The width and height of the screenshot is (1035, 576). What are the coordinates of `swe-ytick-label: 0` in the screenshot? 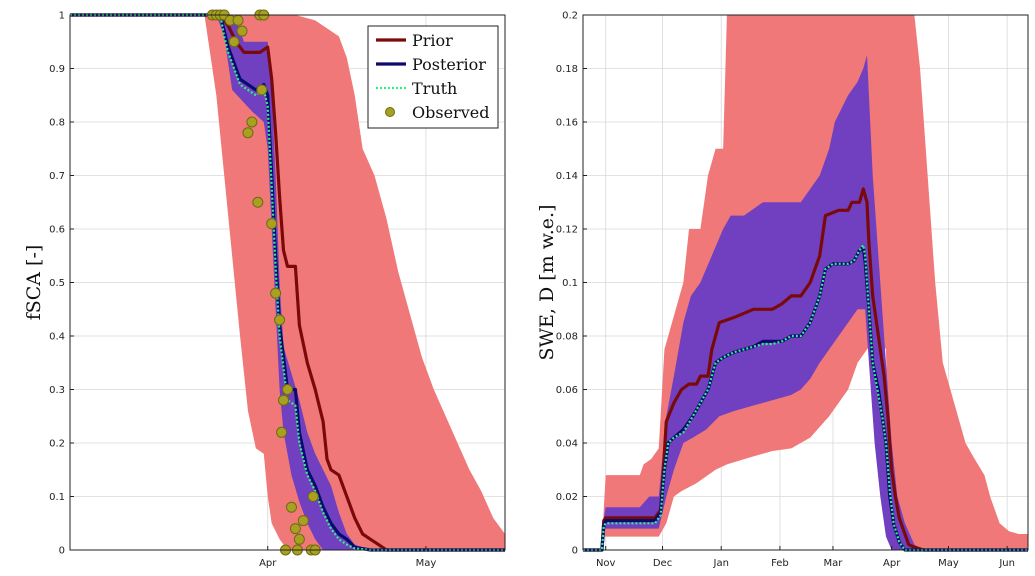 It's located at (575, 551).